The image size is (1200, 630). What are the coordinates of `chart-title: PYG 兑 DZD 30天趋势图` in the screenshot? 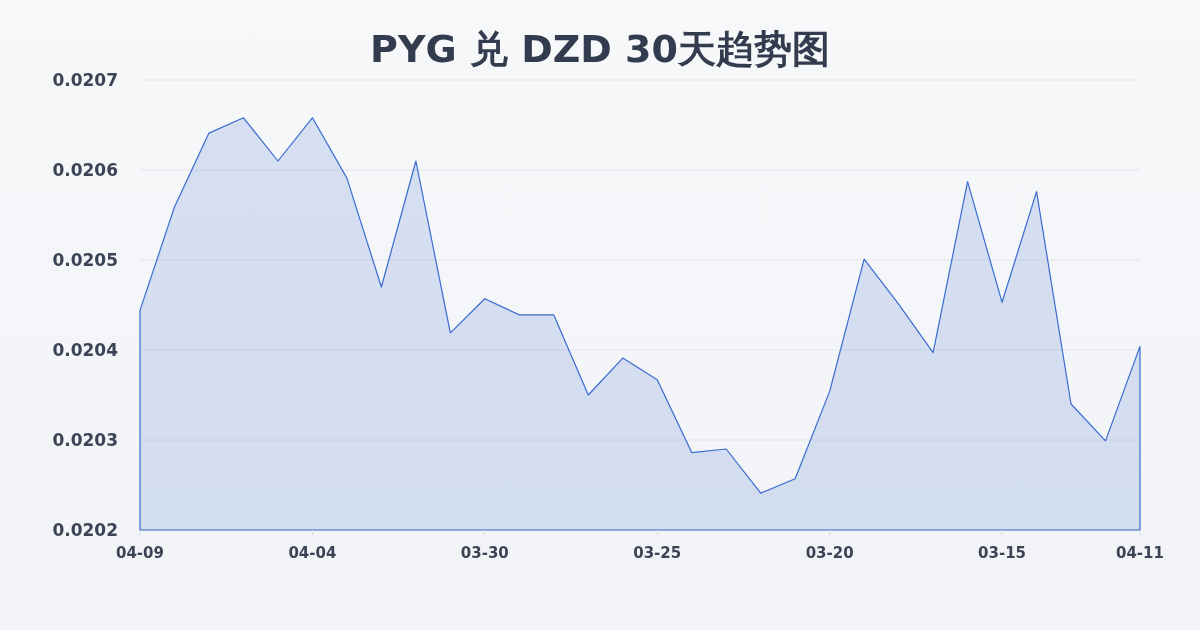 It's located at (600, 49).